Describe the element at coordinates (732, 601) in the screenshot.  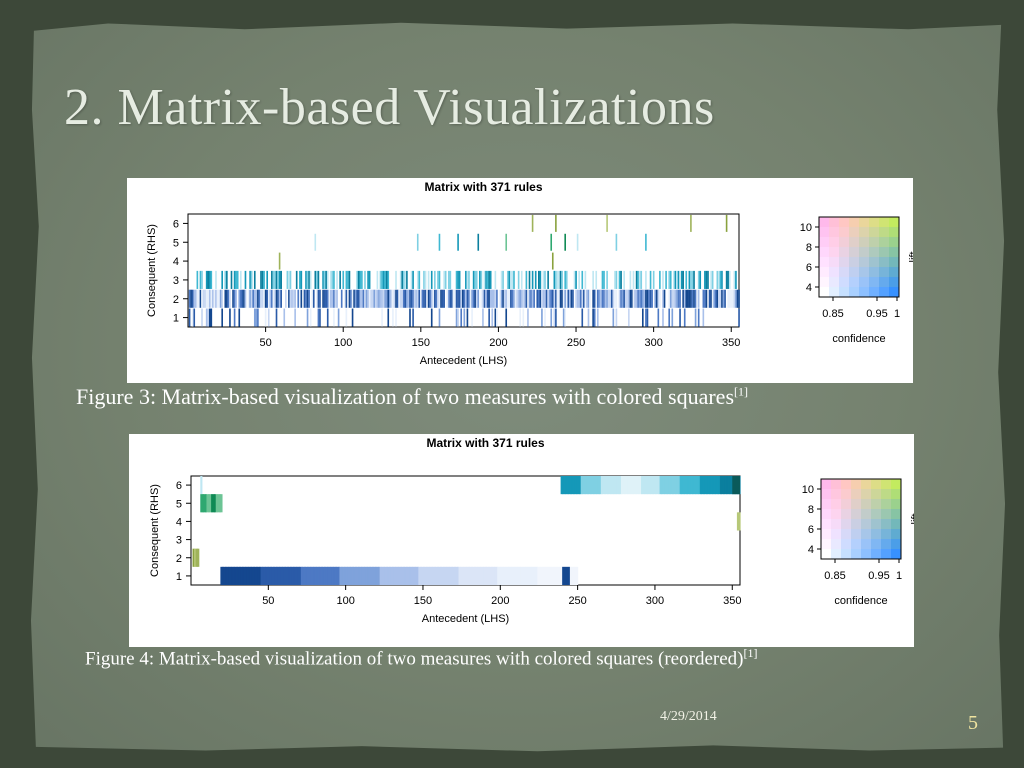
I see `x-tick-label: 350` at that location.